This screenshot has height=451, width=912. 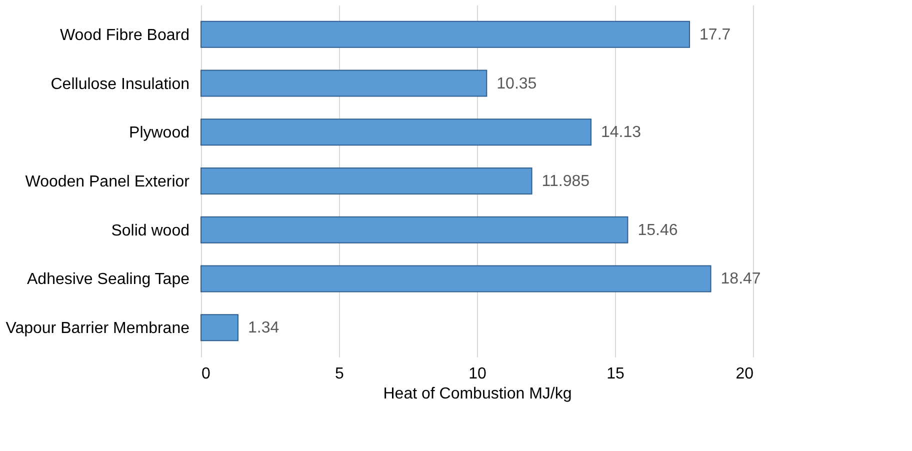 I want to click on x-tick-label: 10, so click(x=477, y=374).